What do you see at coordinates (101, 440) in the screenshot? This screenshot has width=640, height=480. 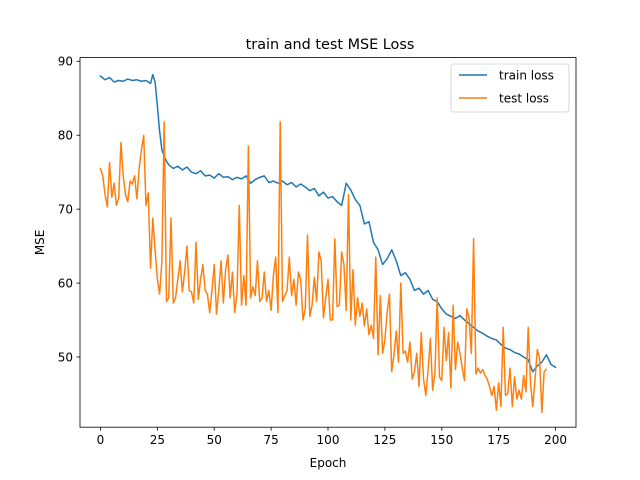 I see `x-tick-label: 0` at bounding box center [101, 440].